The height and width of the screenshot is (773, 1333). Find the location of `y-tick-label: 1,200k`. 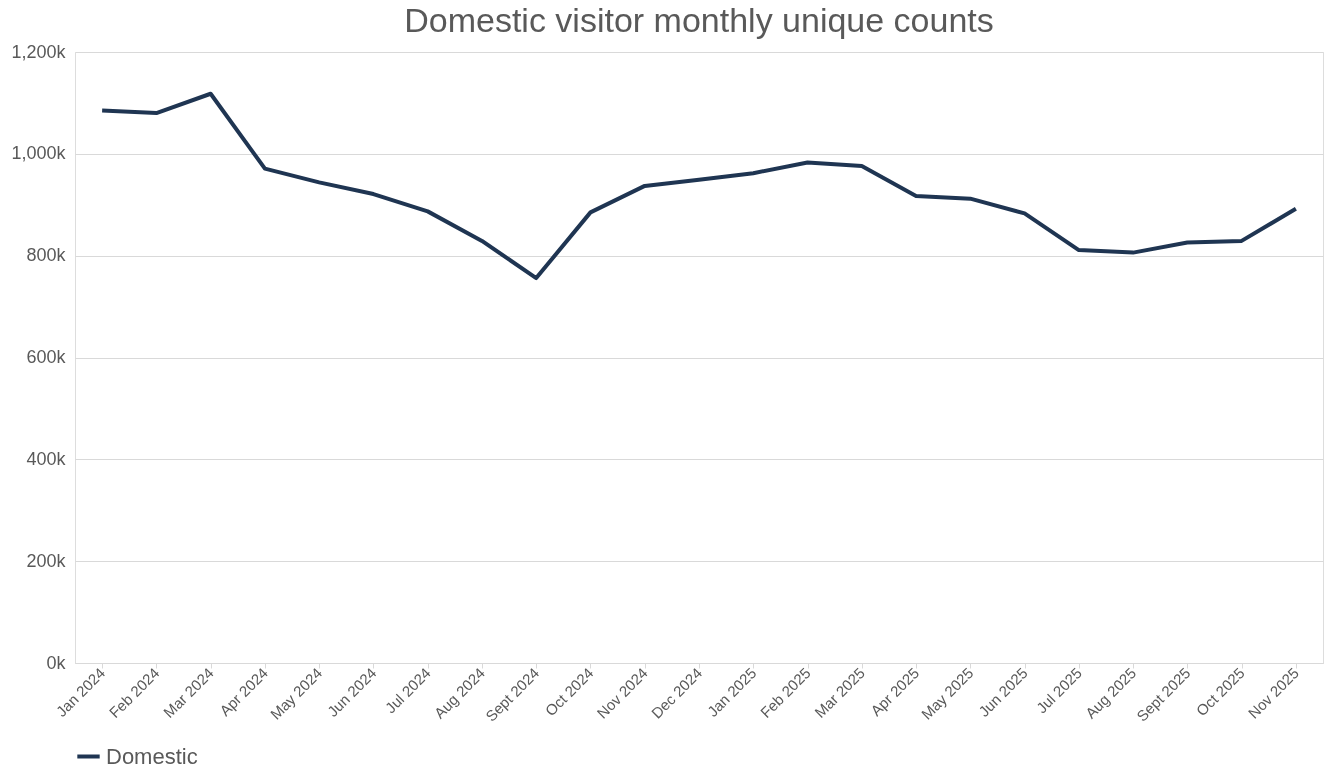

y-tick-label: 1,200k is located at coordinates (39, 51).